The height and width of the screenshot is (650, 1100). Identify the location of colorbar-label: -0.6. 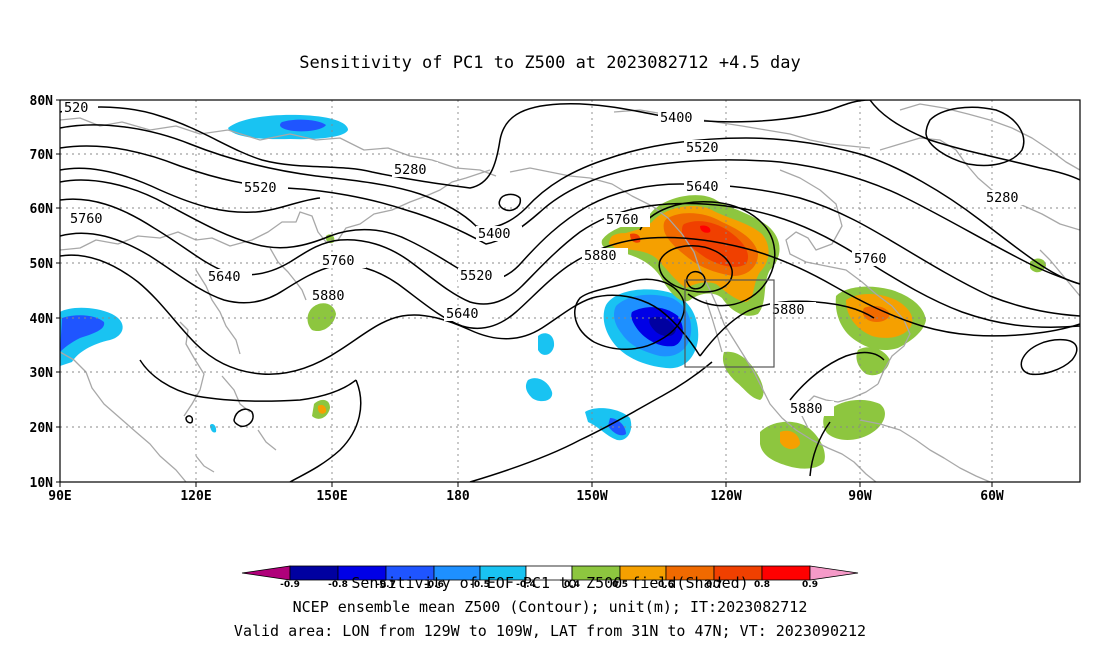
(434, 585).